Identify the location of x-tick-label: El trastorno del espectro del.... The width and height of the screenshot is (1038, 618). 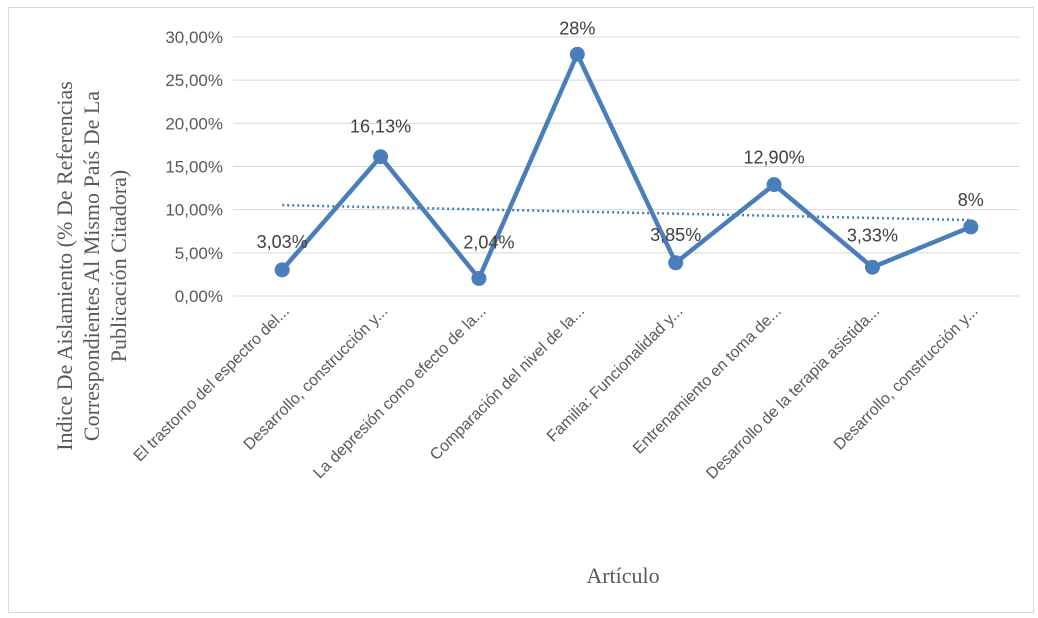
(212, 384).